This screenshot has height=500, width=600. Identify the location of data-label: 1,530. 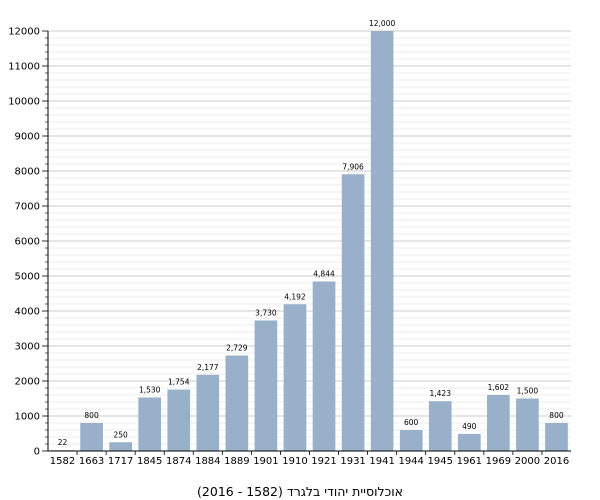
(150, 389).